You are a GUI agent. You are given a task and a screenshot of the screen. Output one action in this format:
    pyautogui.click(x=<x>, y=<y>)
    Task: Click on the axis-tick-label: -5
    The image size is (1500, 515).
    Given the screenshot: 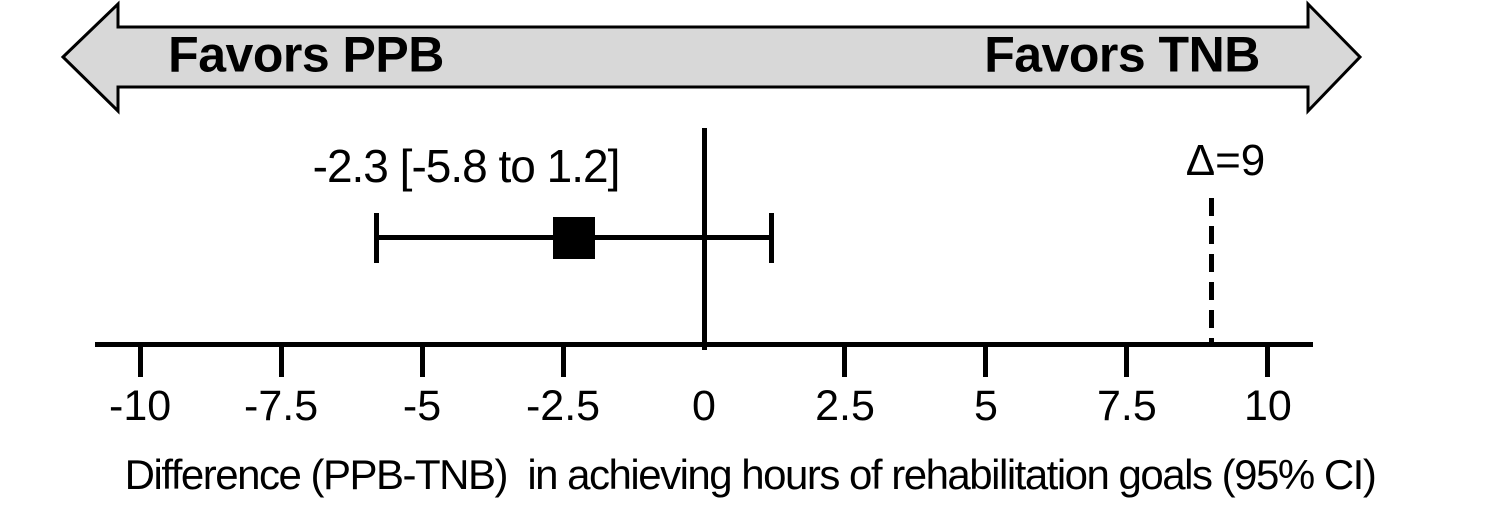 What is the action you would take?
    pyautogui.click(x=422, y=406)
    